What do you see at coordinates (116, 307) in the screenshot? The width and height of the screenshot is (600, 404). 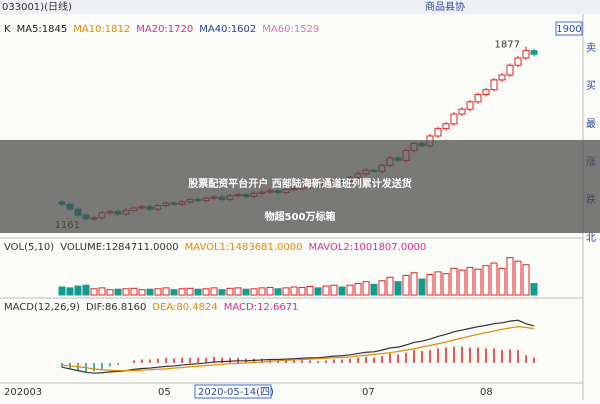 I see `macd-legend: DIF:86.8160` at bounding box center [116, 307].